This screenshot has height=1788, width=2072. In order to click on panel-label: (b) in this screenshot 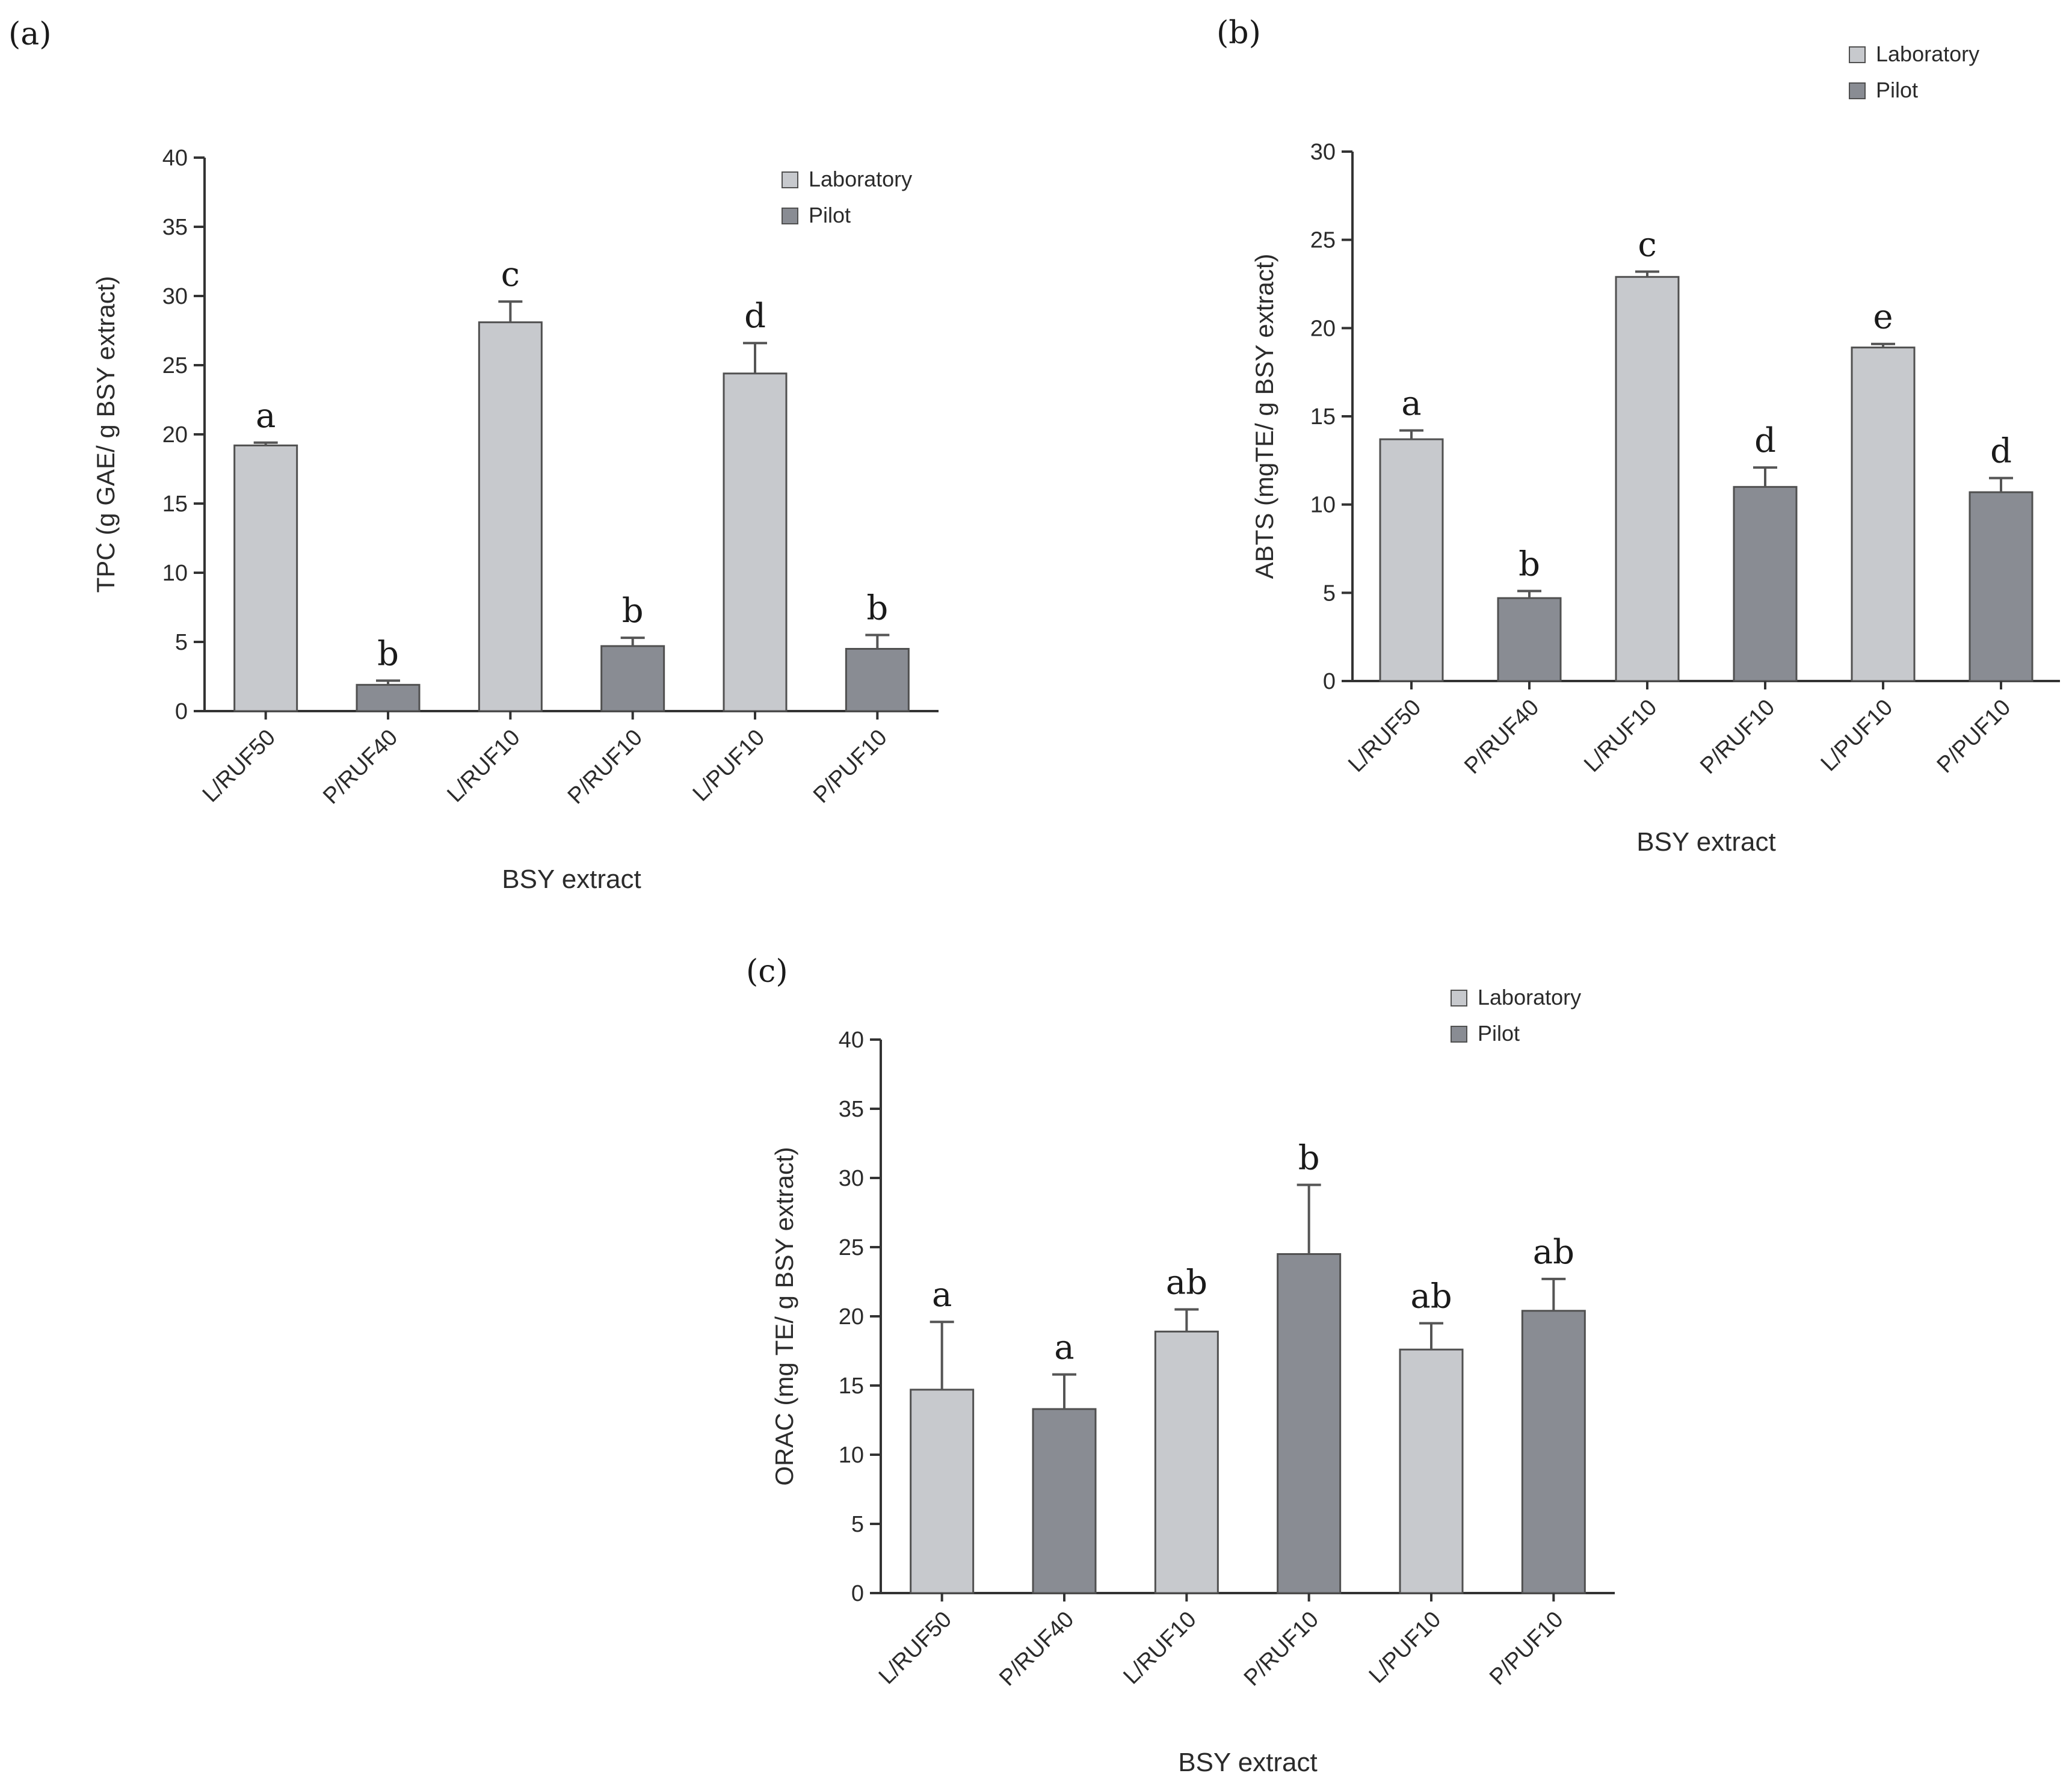, I will do `click(1239, 33)`.